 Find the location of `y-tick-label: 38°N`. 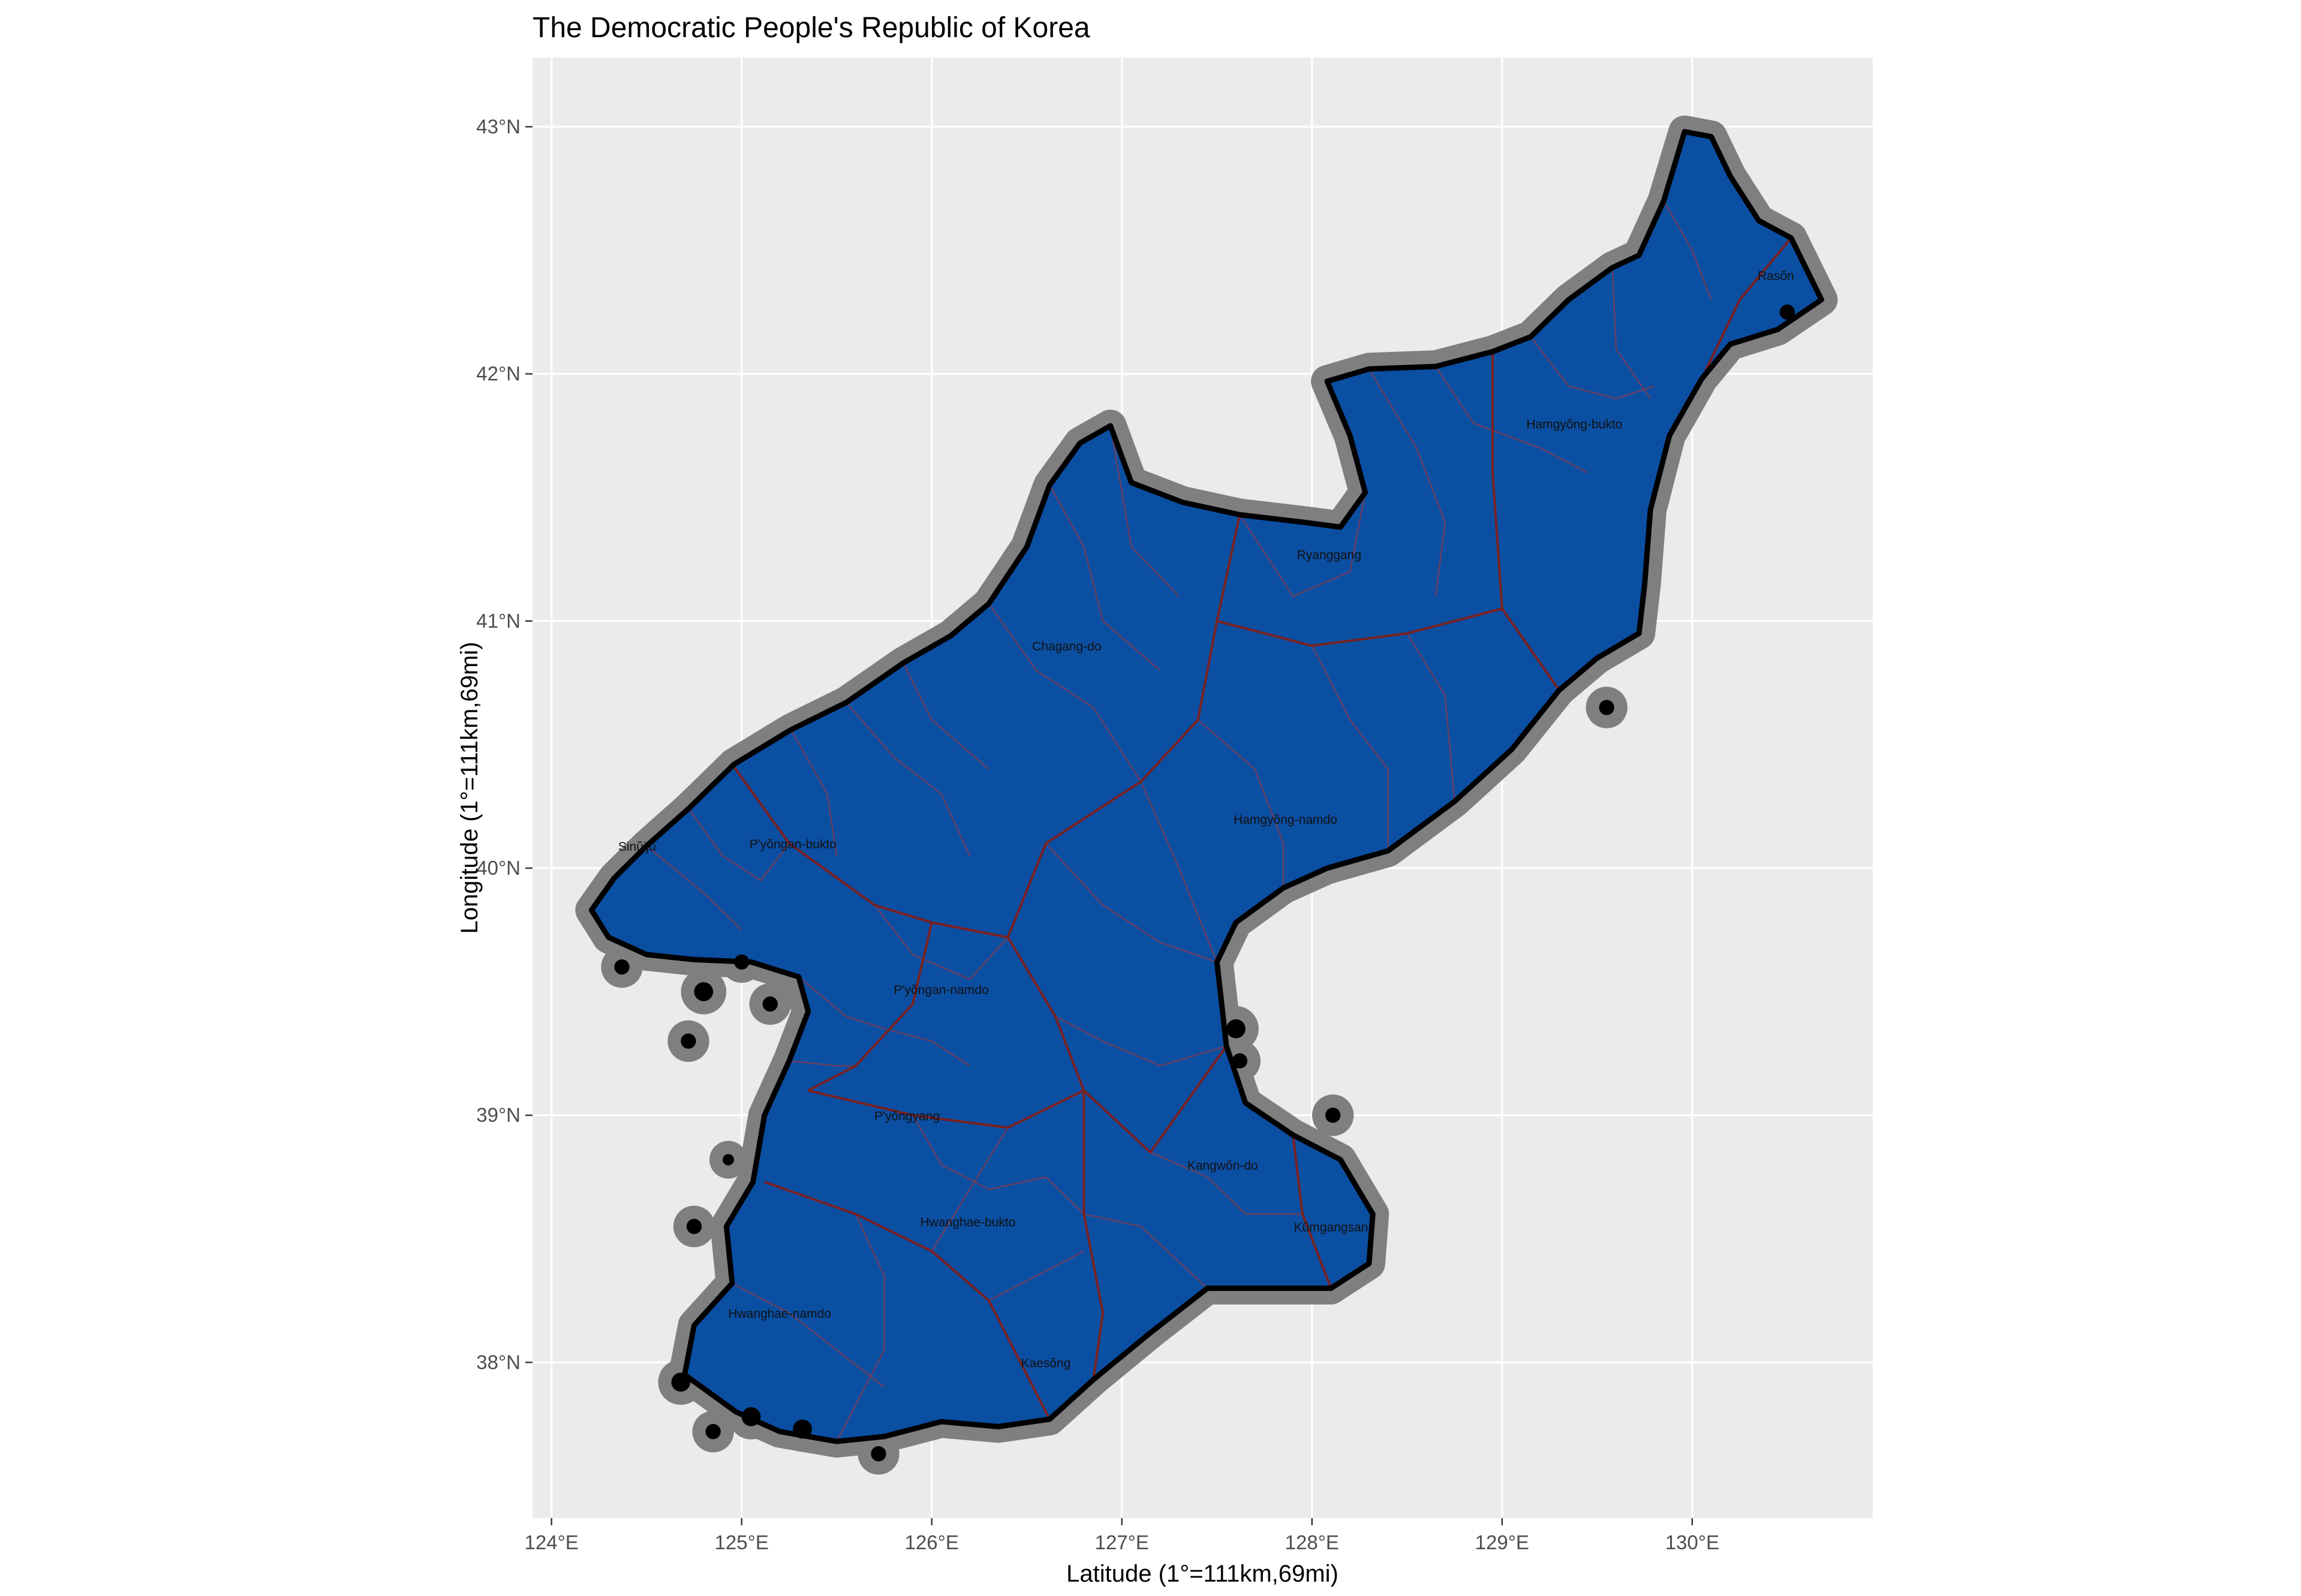

y-tick-label: 38°N is located at coordinates (498, 1362).